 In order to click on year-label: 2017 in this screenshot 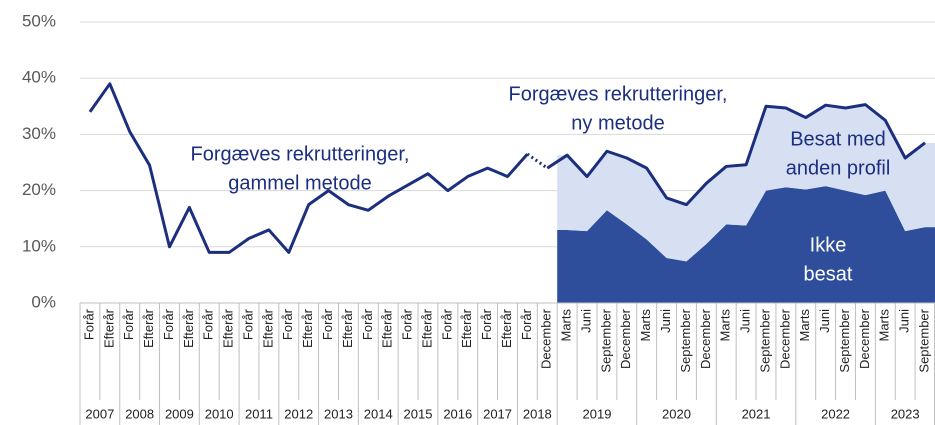, I will do `click(497, 413)`.